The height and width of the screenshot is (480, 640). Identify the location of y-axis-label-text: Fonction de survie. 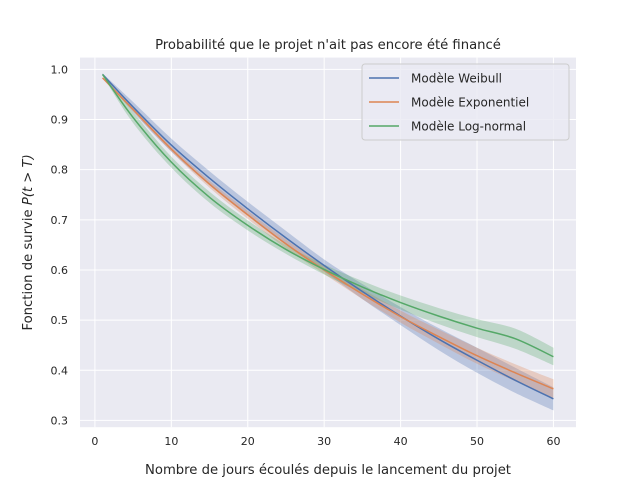
(28, 267).